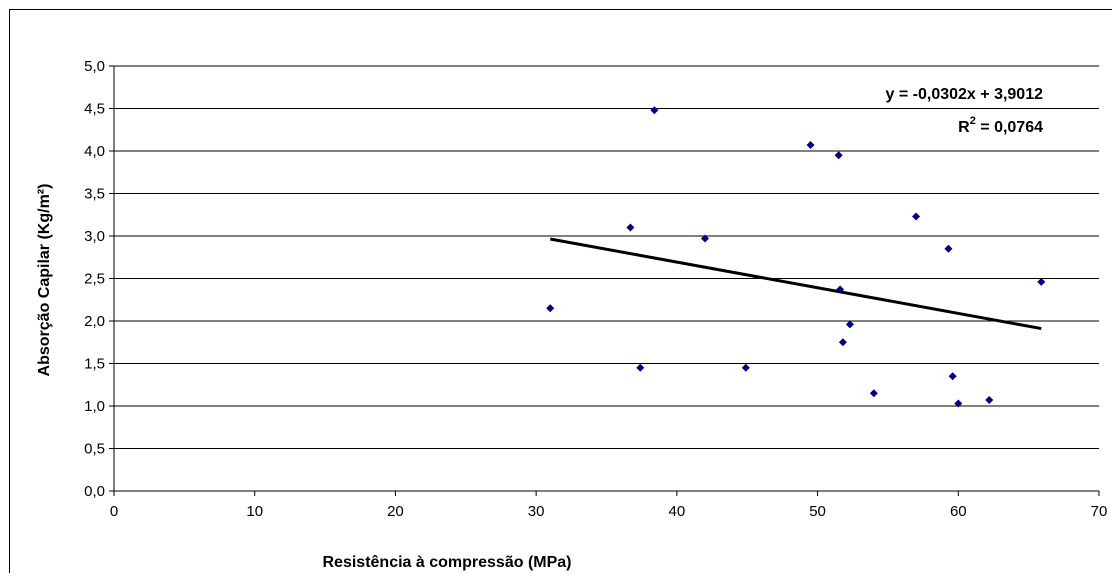 The width and height of the screenshot is (1112, 579). Describe the element at coordinates (44, 280) in the screenshot. I see `y-axis-title: Absorção Capilar (Kg/m²)` at that location.